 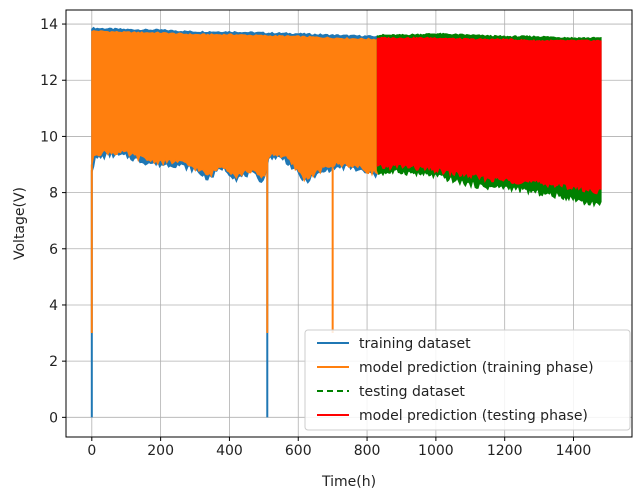 I want to click on x-axis-label: Time(h), so click(x=348, y=481).